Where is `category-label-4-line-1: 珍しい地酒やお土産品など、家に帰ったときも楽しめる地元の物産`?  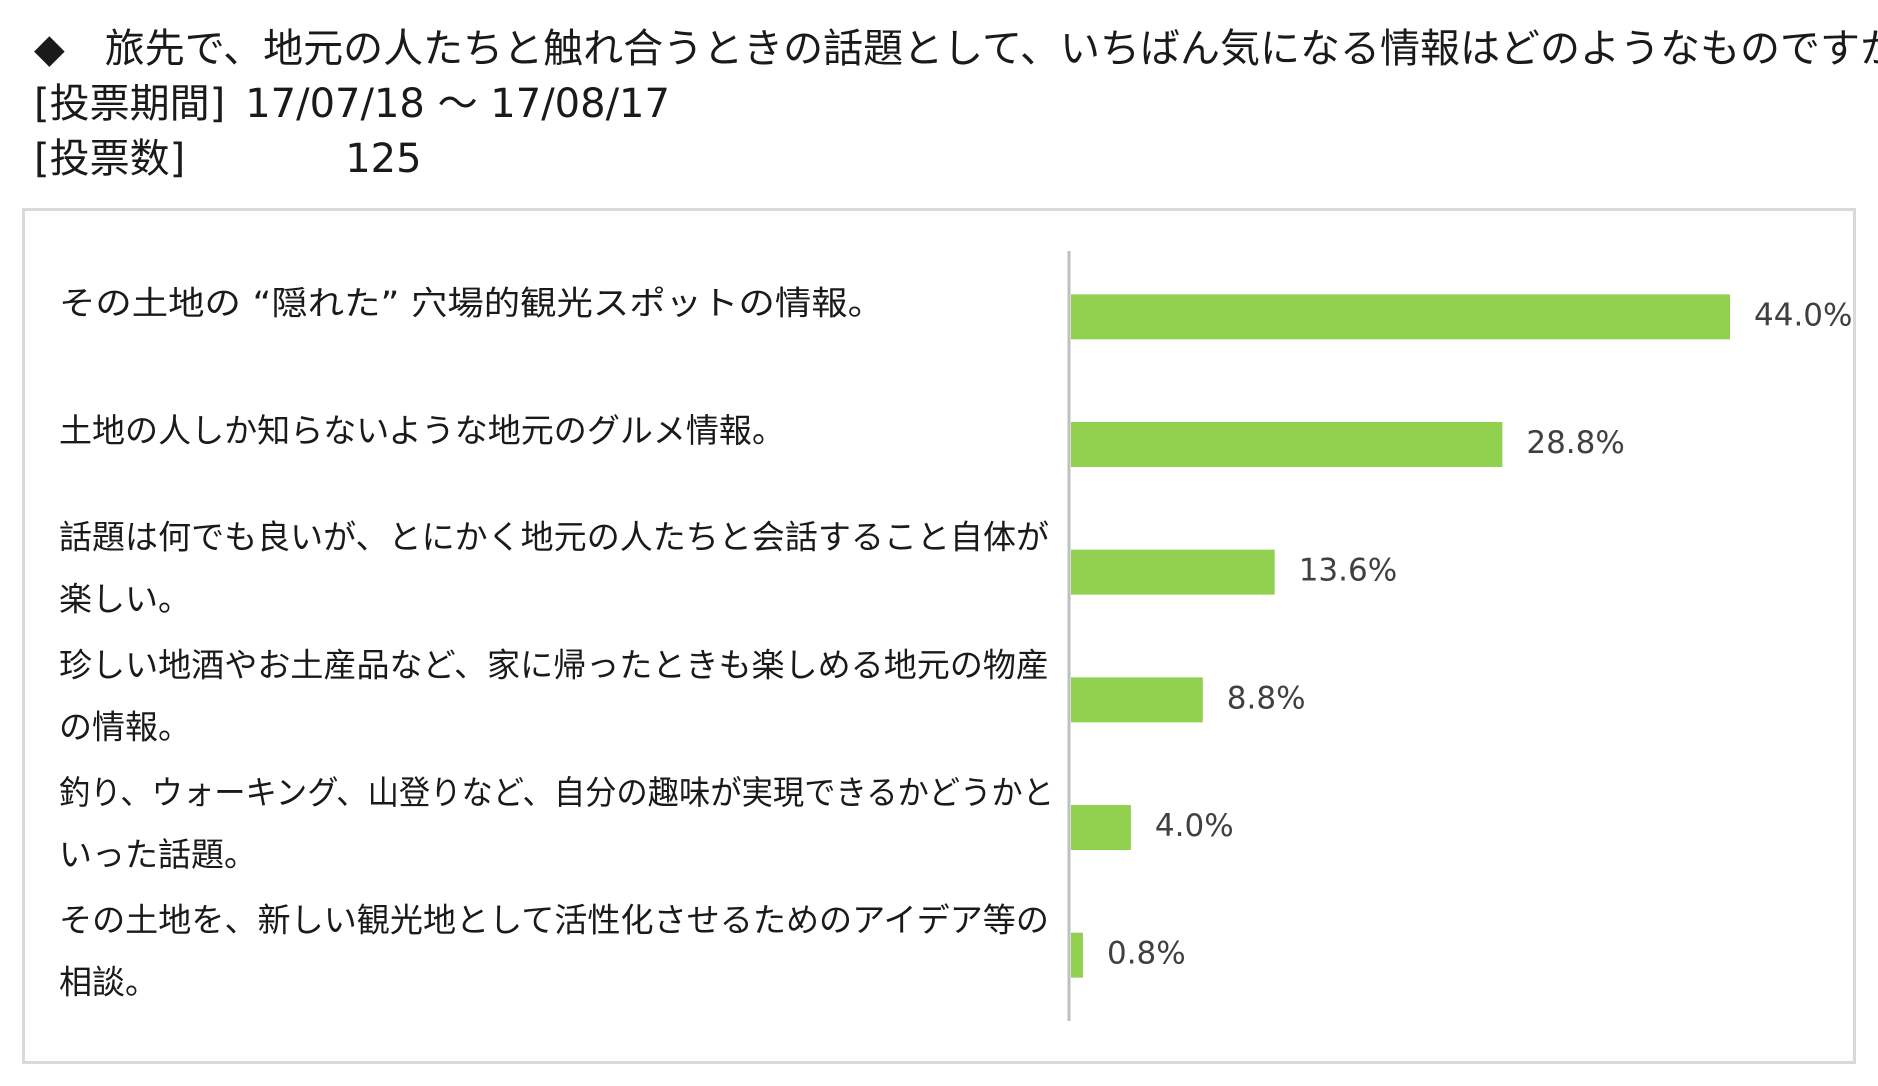
category-label-4-line-1: 珍しい地酒やお土産品など、家に帰ったときも楽しめる地元の物産 is located at coordinates (554, 664).